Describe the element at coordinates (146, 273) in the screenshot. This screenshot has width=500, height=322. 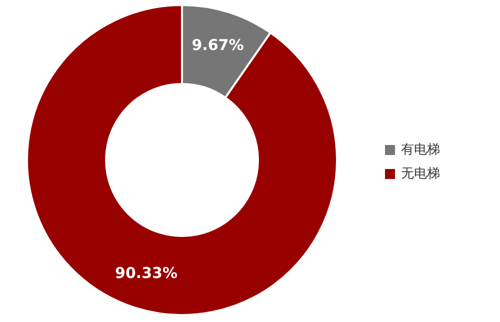
I see `data-label: 90.33%` at that location.